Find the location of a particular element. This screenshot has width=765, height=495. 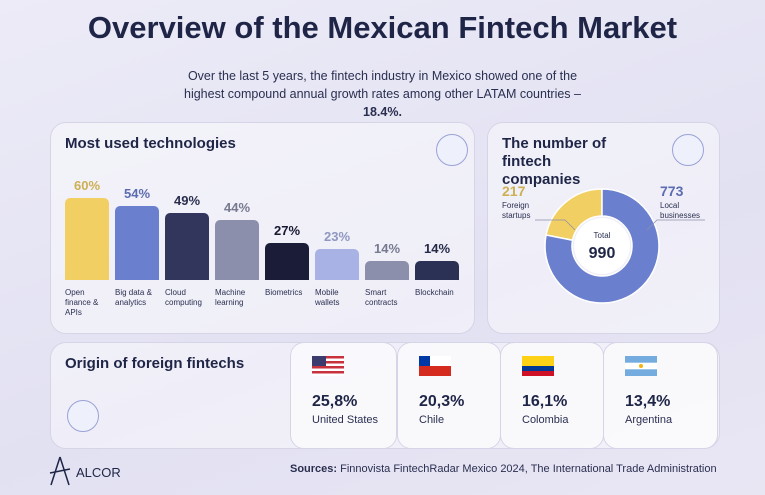

category-label: Machine learning is located at coordinates (230, 297).